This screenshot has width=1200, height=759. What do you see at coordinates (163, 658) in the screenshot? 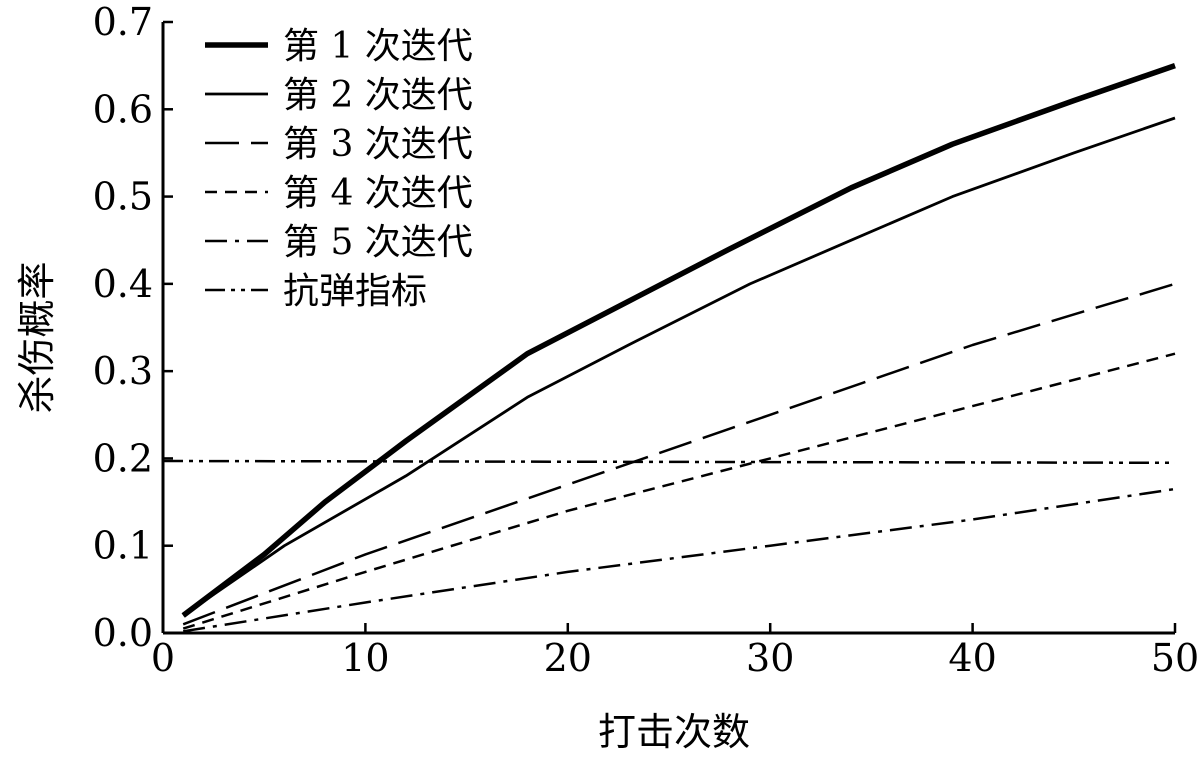
I see `x-tick-label: 0` at bounding box center [163, 658].